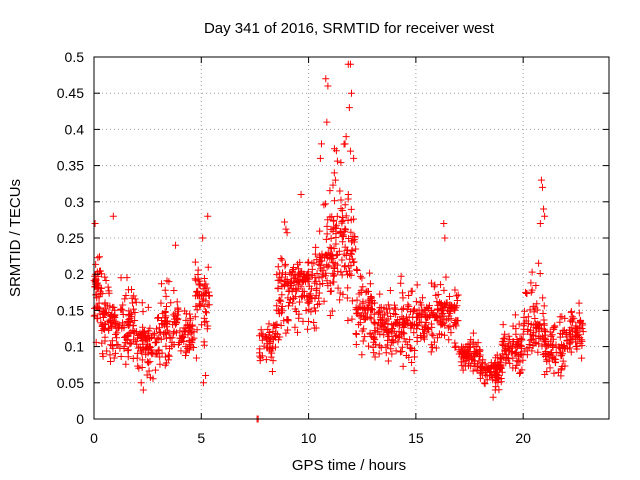 The height and width of the screenshot is (480, 640). Describe the element at coordinates (201, 438) in the screenshot. I see `x-tick-label: 5` at that location.